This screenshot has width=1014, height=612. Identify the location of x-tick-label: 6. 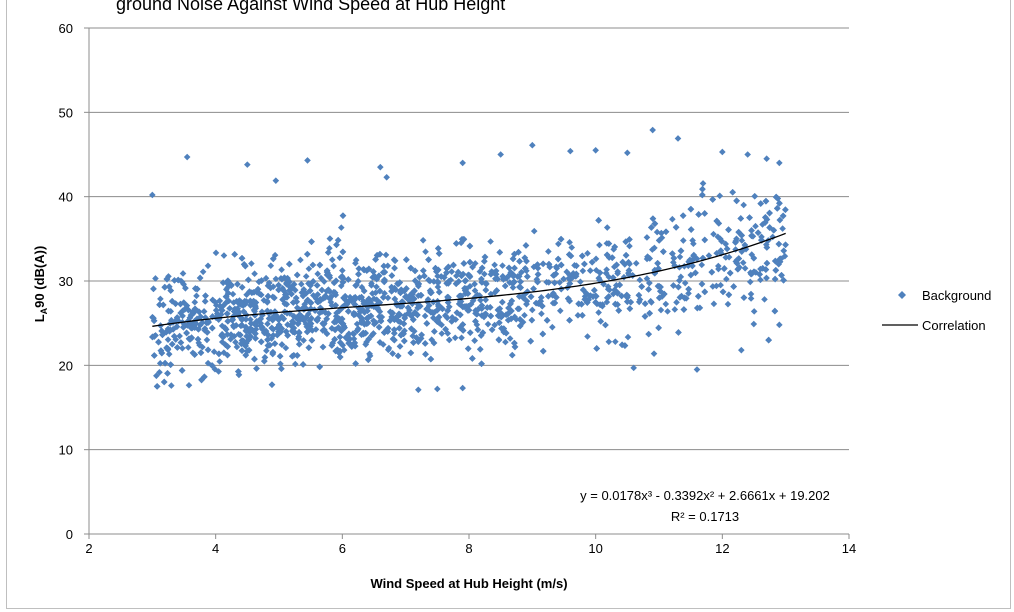
(342, 548).